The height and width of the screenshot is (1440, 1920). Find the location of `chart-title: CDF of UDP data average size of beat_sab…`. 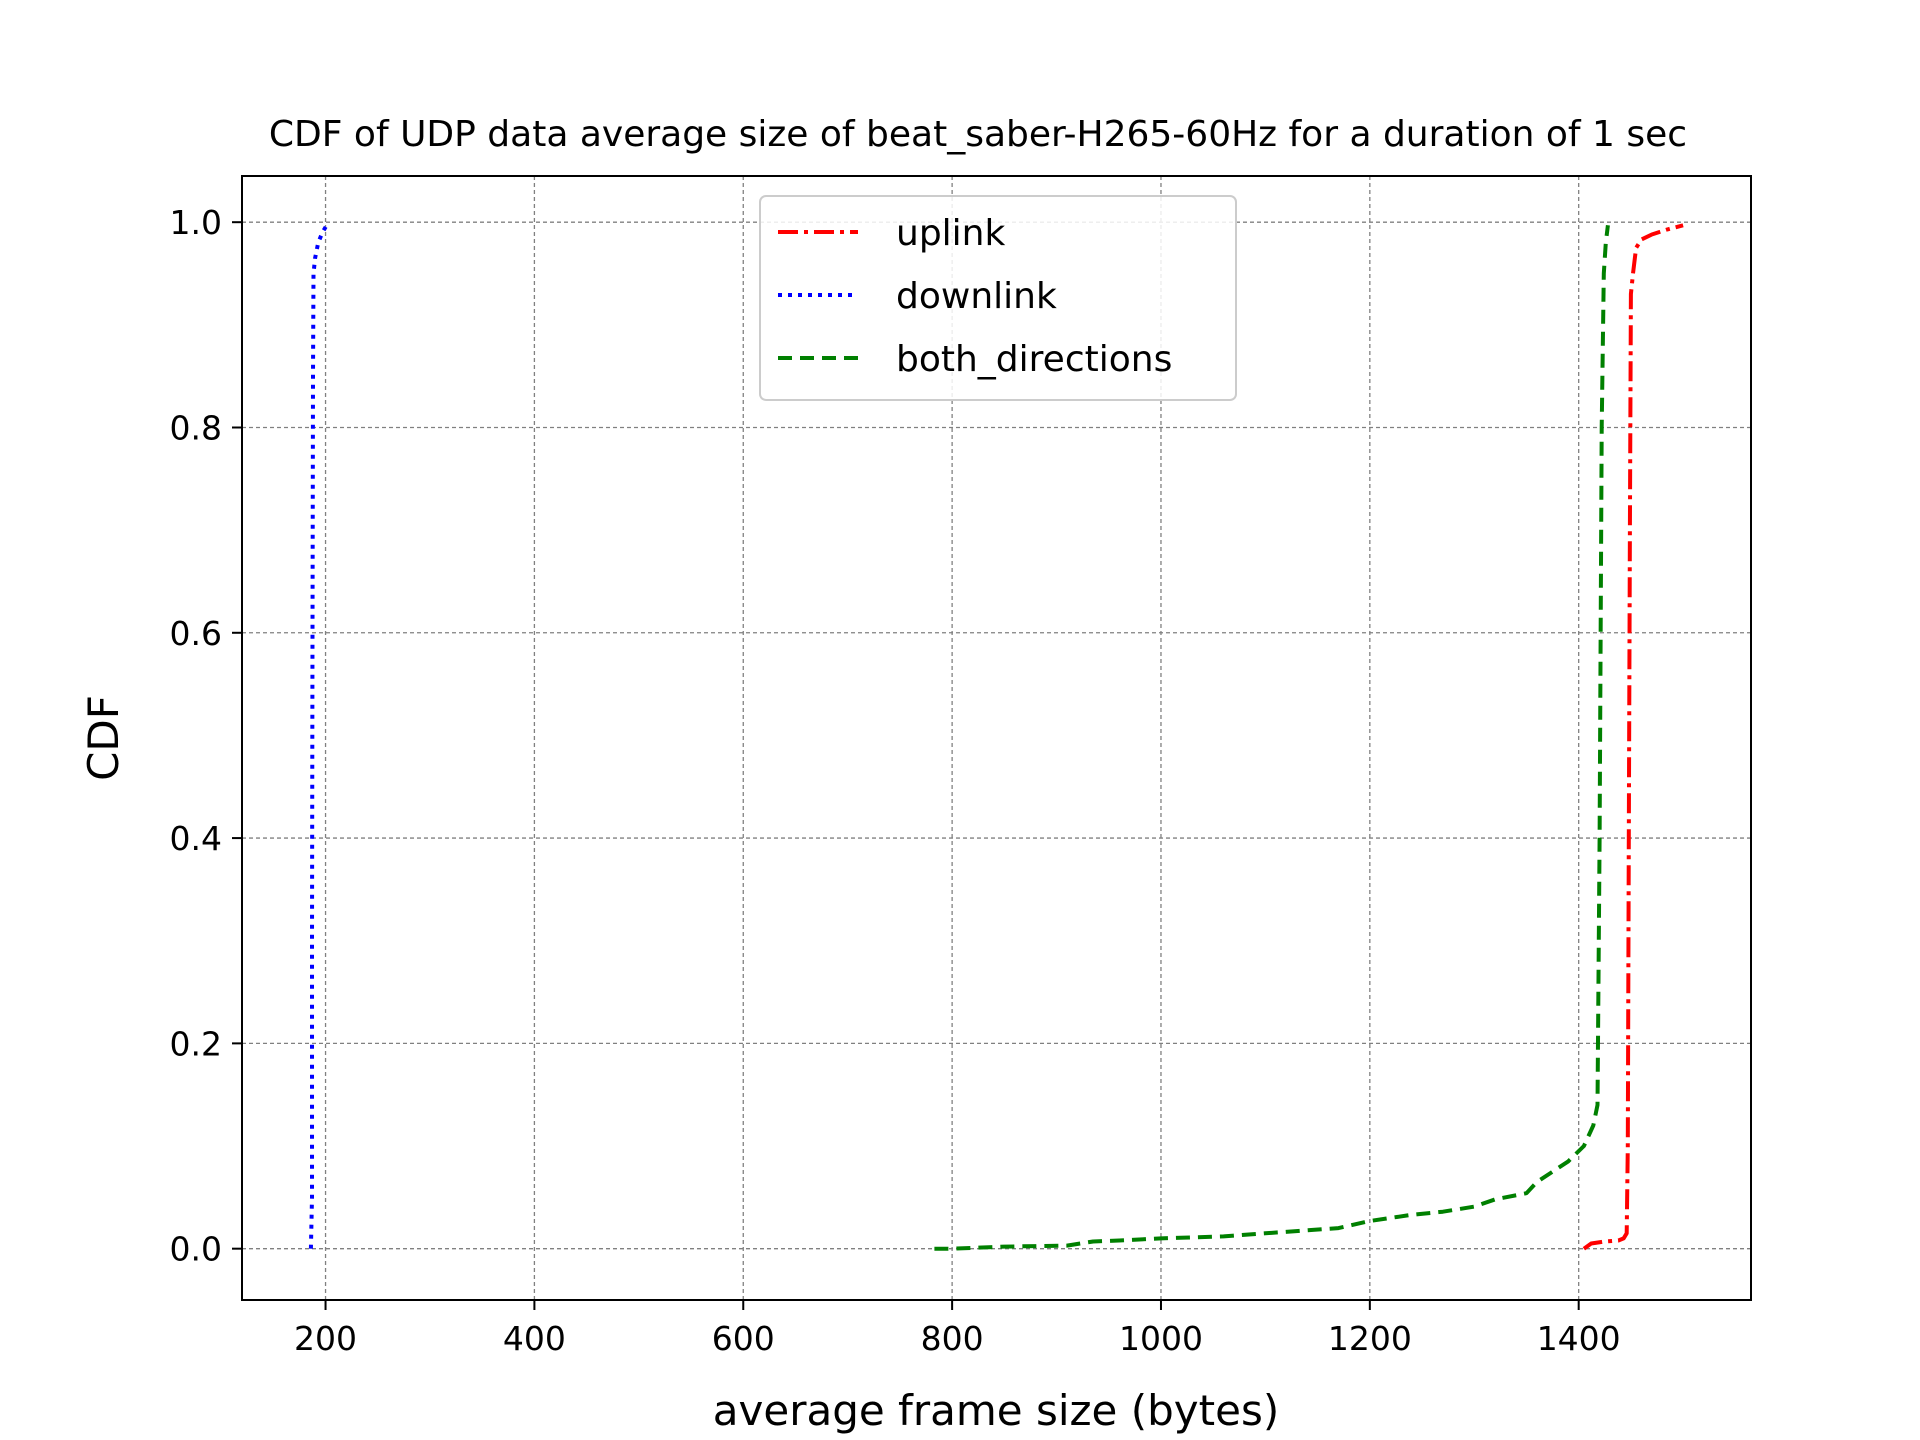

chart-title: CDF of UDP data average size of beat_sab… is located at coordinates (978, 134).